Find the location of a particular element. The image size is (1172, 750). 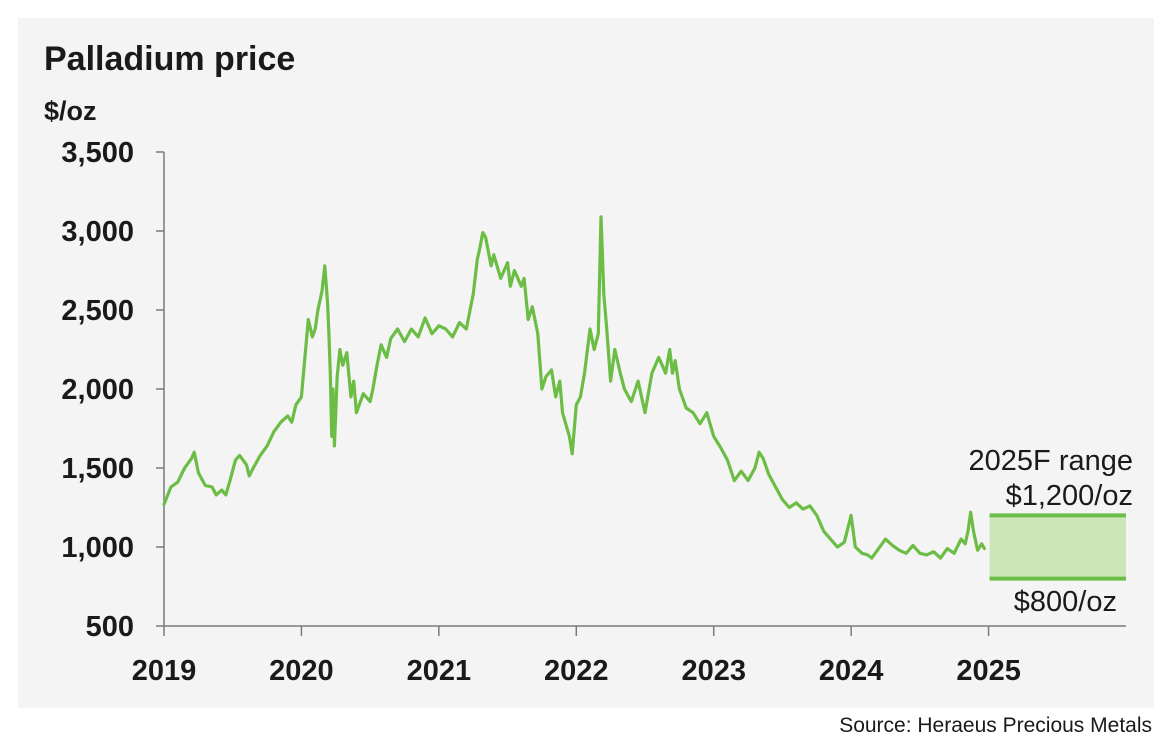

forecast-range-label: 2025F range is located at coordinates (1051, 461).